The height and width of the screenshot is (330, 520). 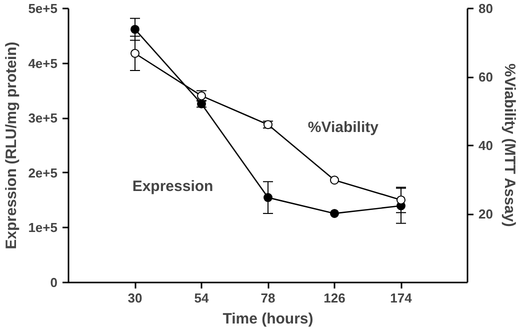 What do you see at coordinates (485, 214) in the screenshot?
I see `y2-tick-label: 20` at bounding box center [485, 214].